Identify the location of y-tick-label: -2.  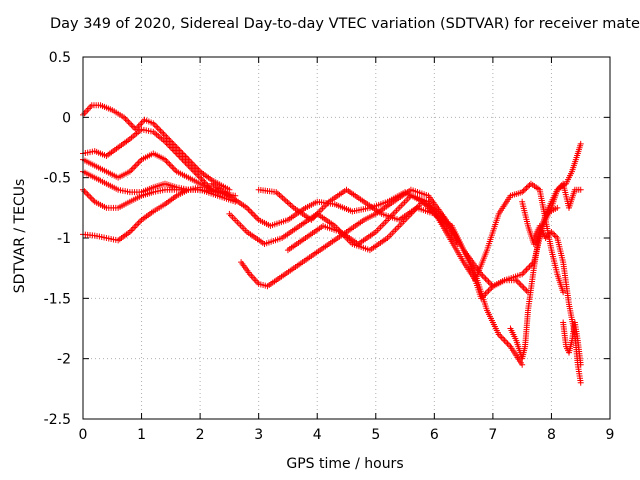
(64, 360).